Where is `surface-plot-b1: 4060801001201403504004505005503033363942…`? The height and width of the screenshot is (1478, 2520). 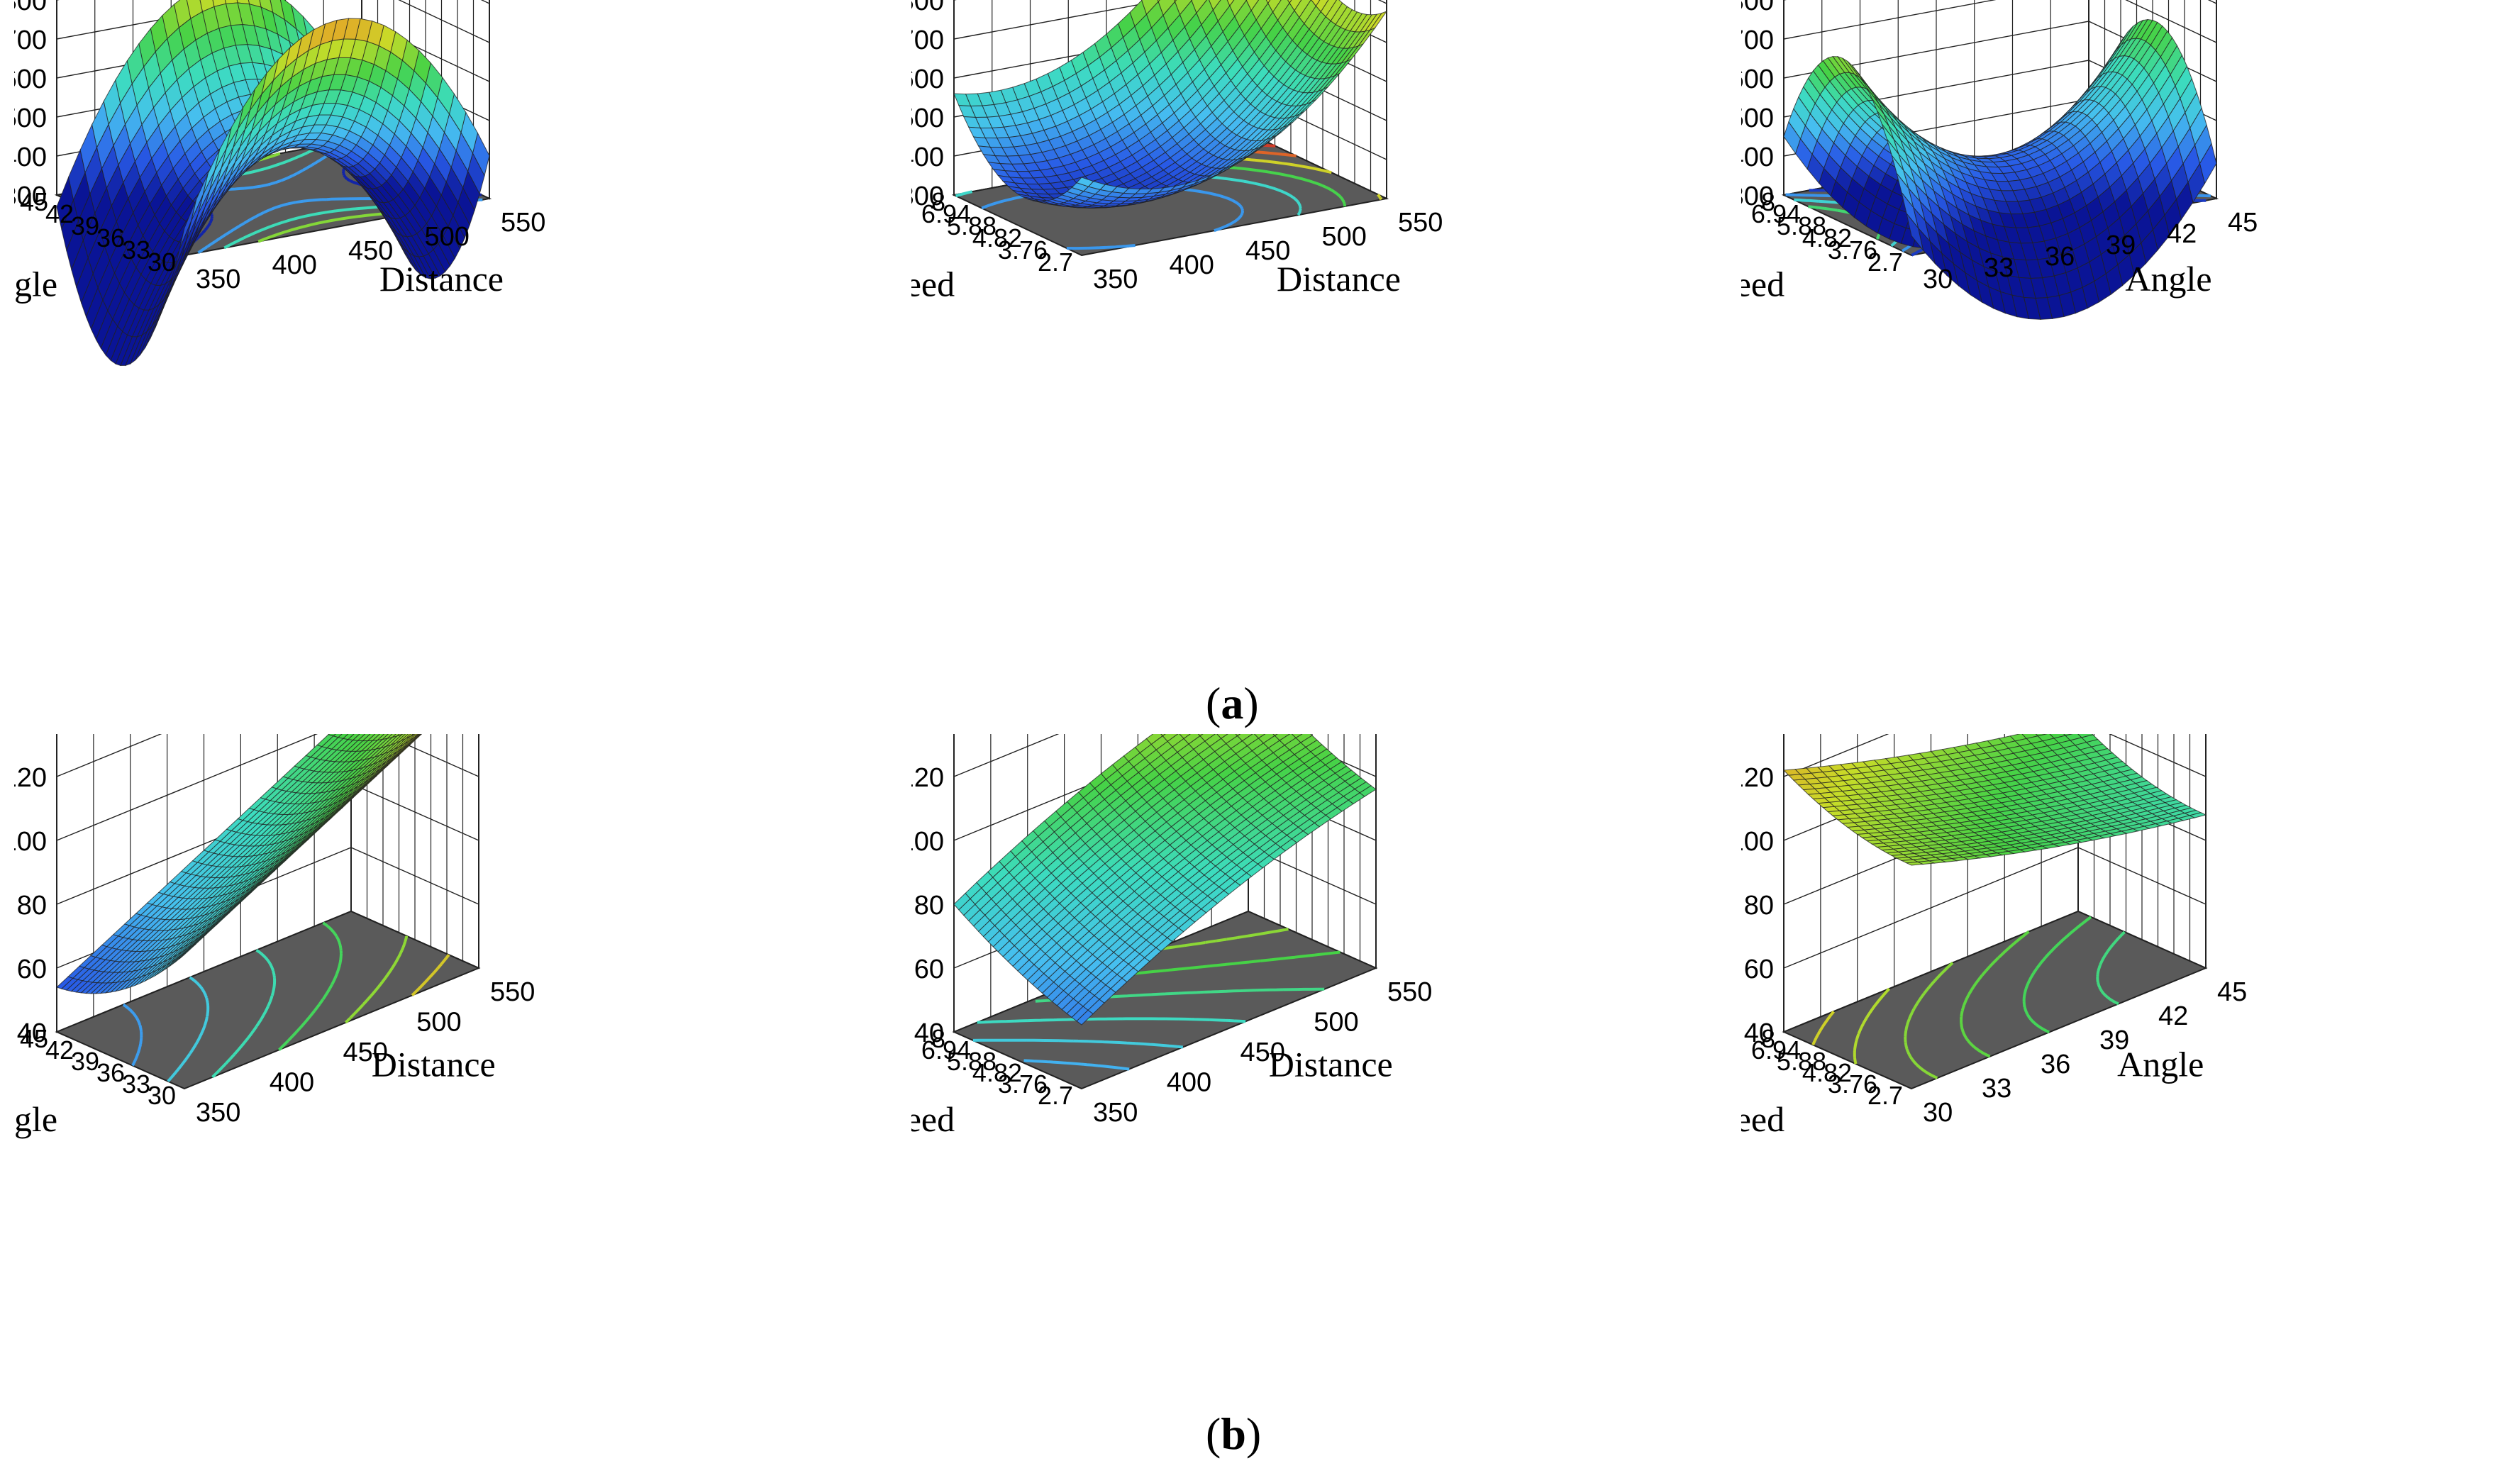
surface-plot-b1: 4060801001201403504004505005503033363942… is located at coordinates (274, 937).